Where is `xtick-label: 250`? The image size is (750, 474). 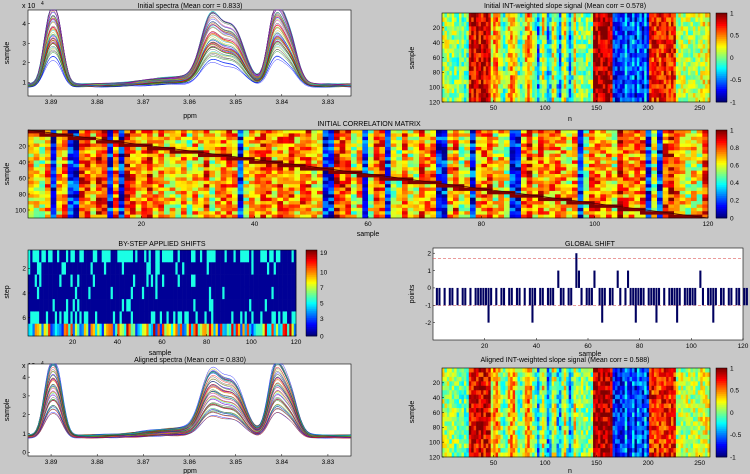 xtick-label: 250 is located at coordinates (699, 108).